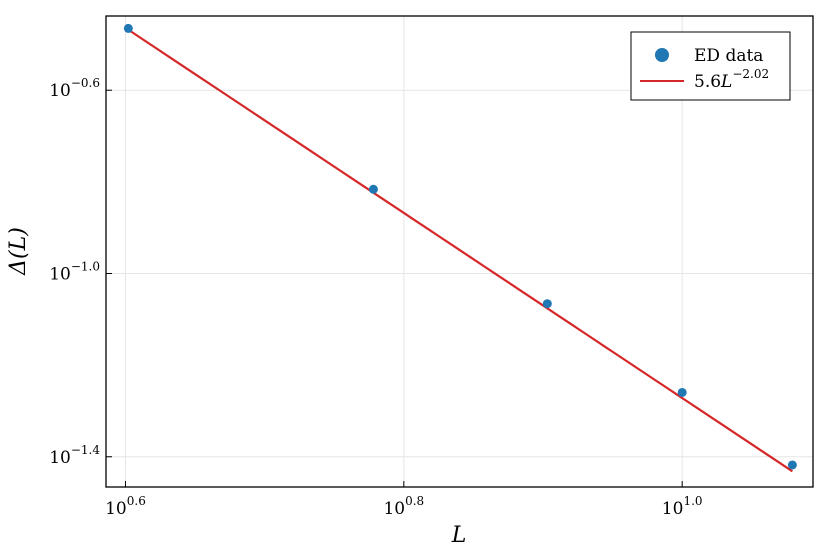 The image size is (830, 554). What do you see at coordinates (662, 55) in the screenshot?
I see `legend-scatter-marker` at bounding box center [662, 55].